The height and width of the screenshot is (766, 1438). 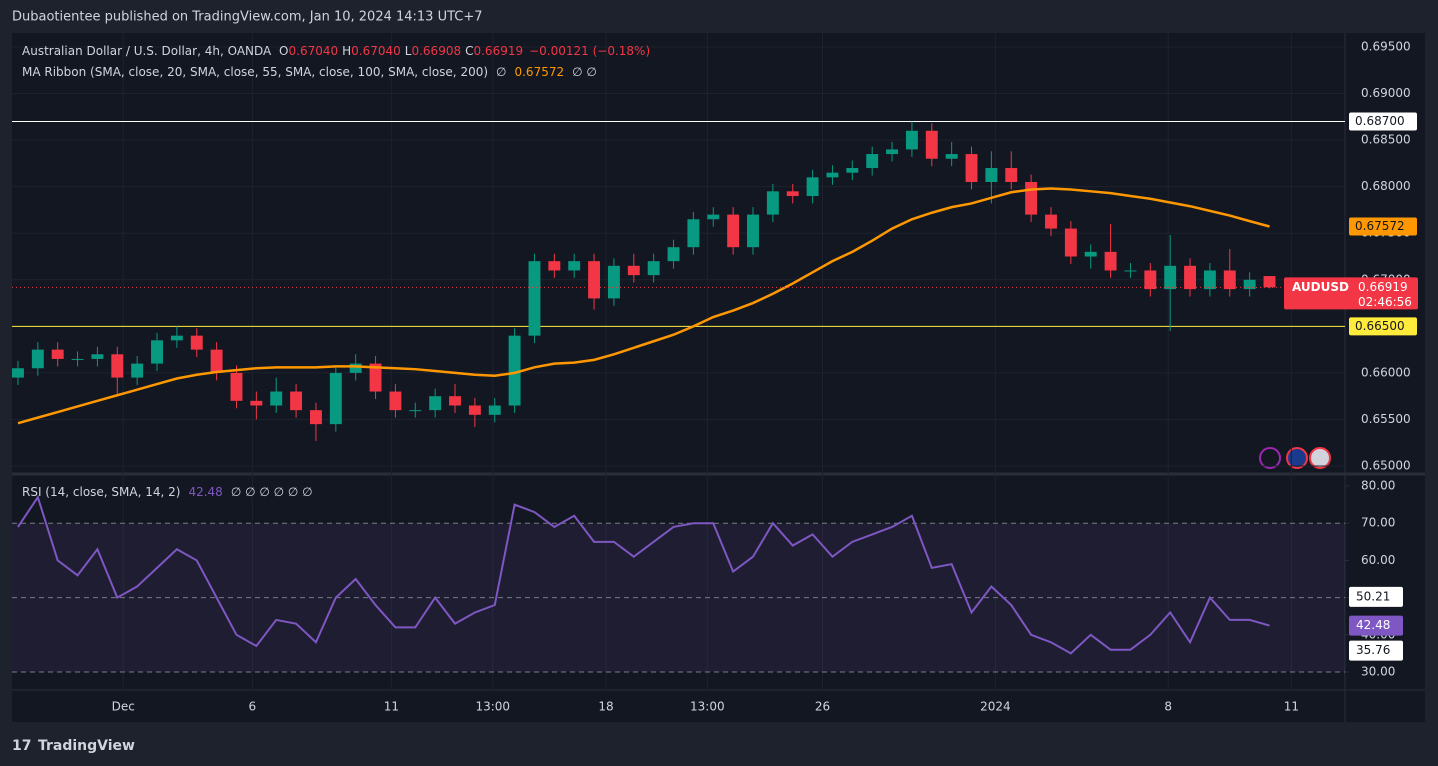 I want to click on icons, so click(x=1295, y=458).